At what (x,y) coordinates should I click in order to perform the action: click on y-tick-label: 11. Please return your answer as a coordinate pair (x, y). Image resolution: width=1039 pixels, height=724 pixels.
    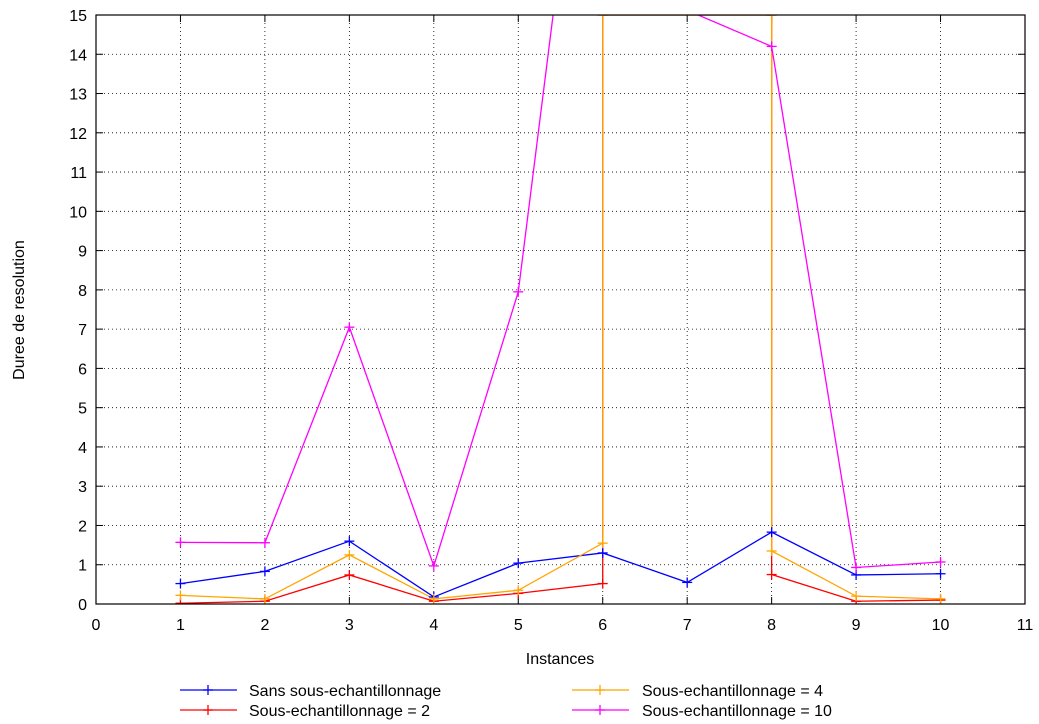
    Looking at the image, I should click on (78, 173).